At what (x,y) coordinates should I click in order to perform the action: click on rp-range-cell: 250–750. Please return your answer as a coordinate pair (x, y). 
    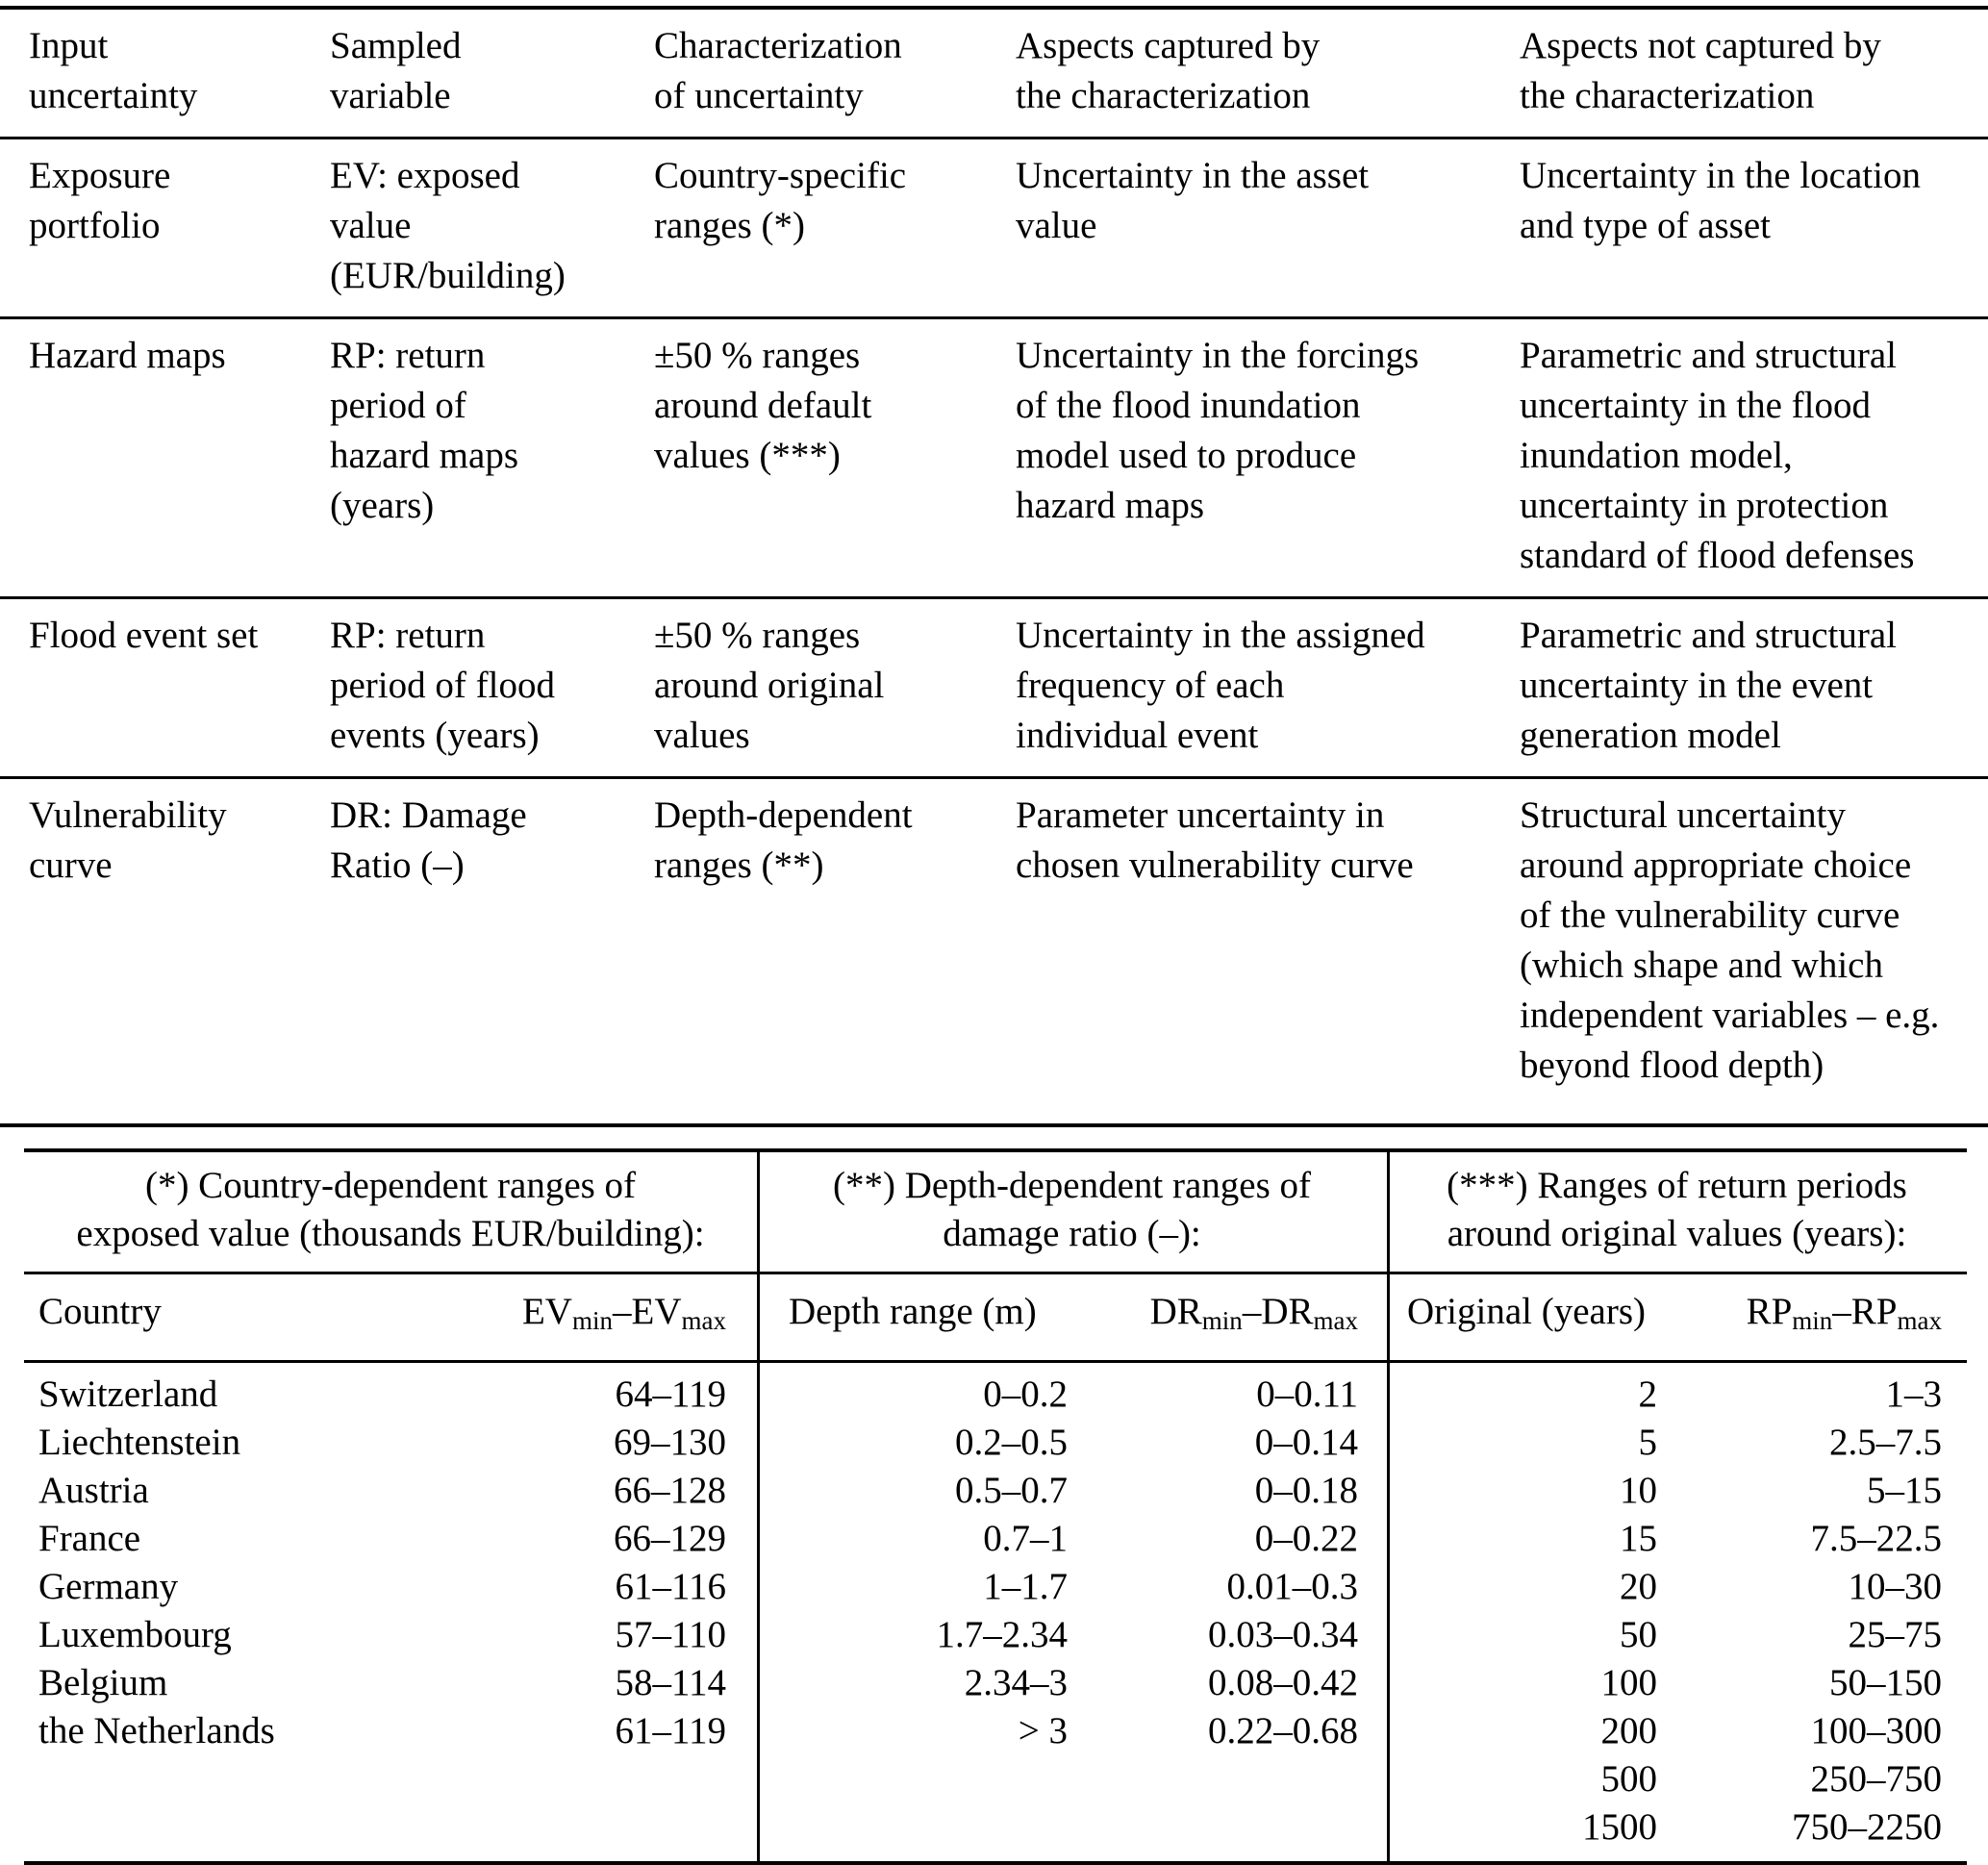
    Looking at the image, I should click on (1876, 1778).